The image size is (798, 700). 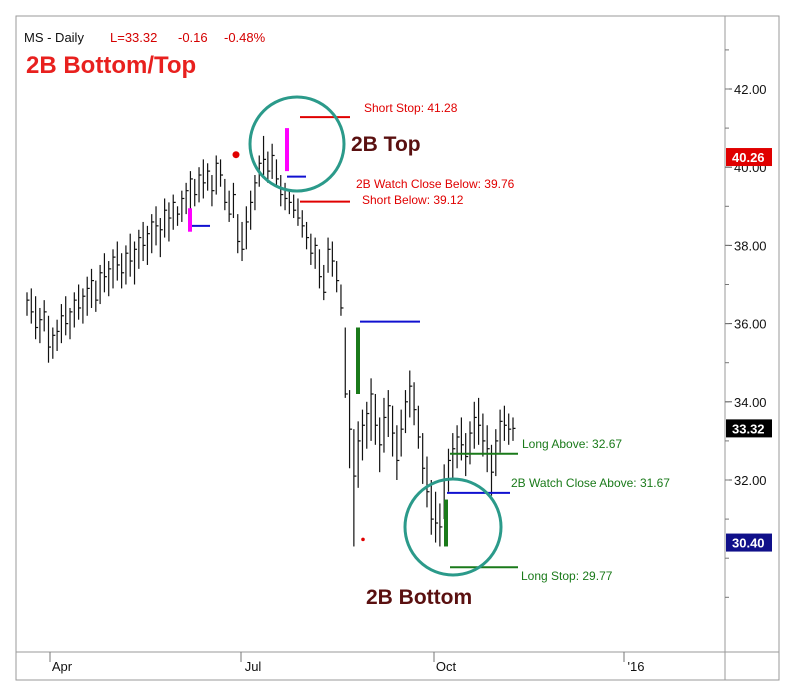 What do you see at coordinates (413, 200) in the screenshot?
I see `annotation-label: Short Below: 39.12` at bounding box center [413, 200].